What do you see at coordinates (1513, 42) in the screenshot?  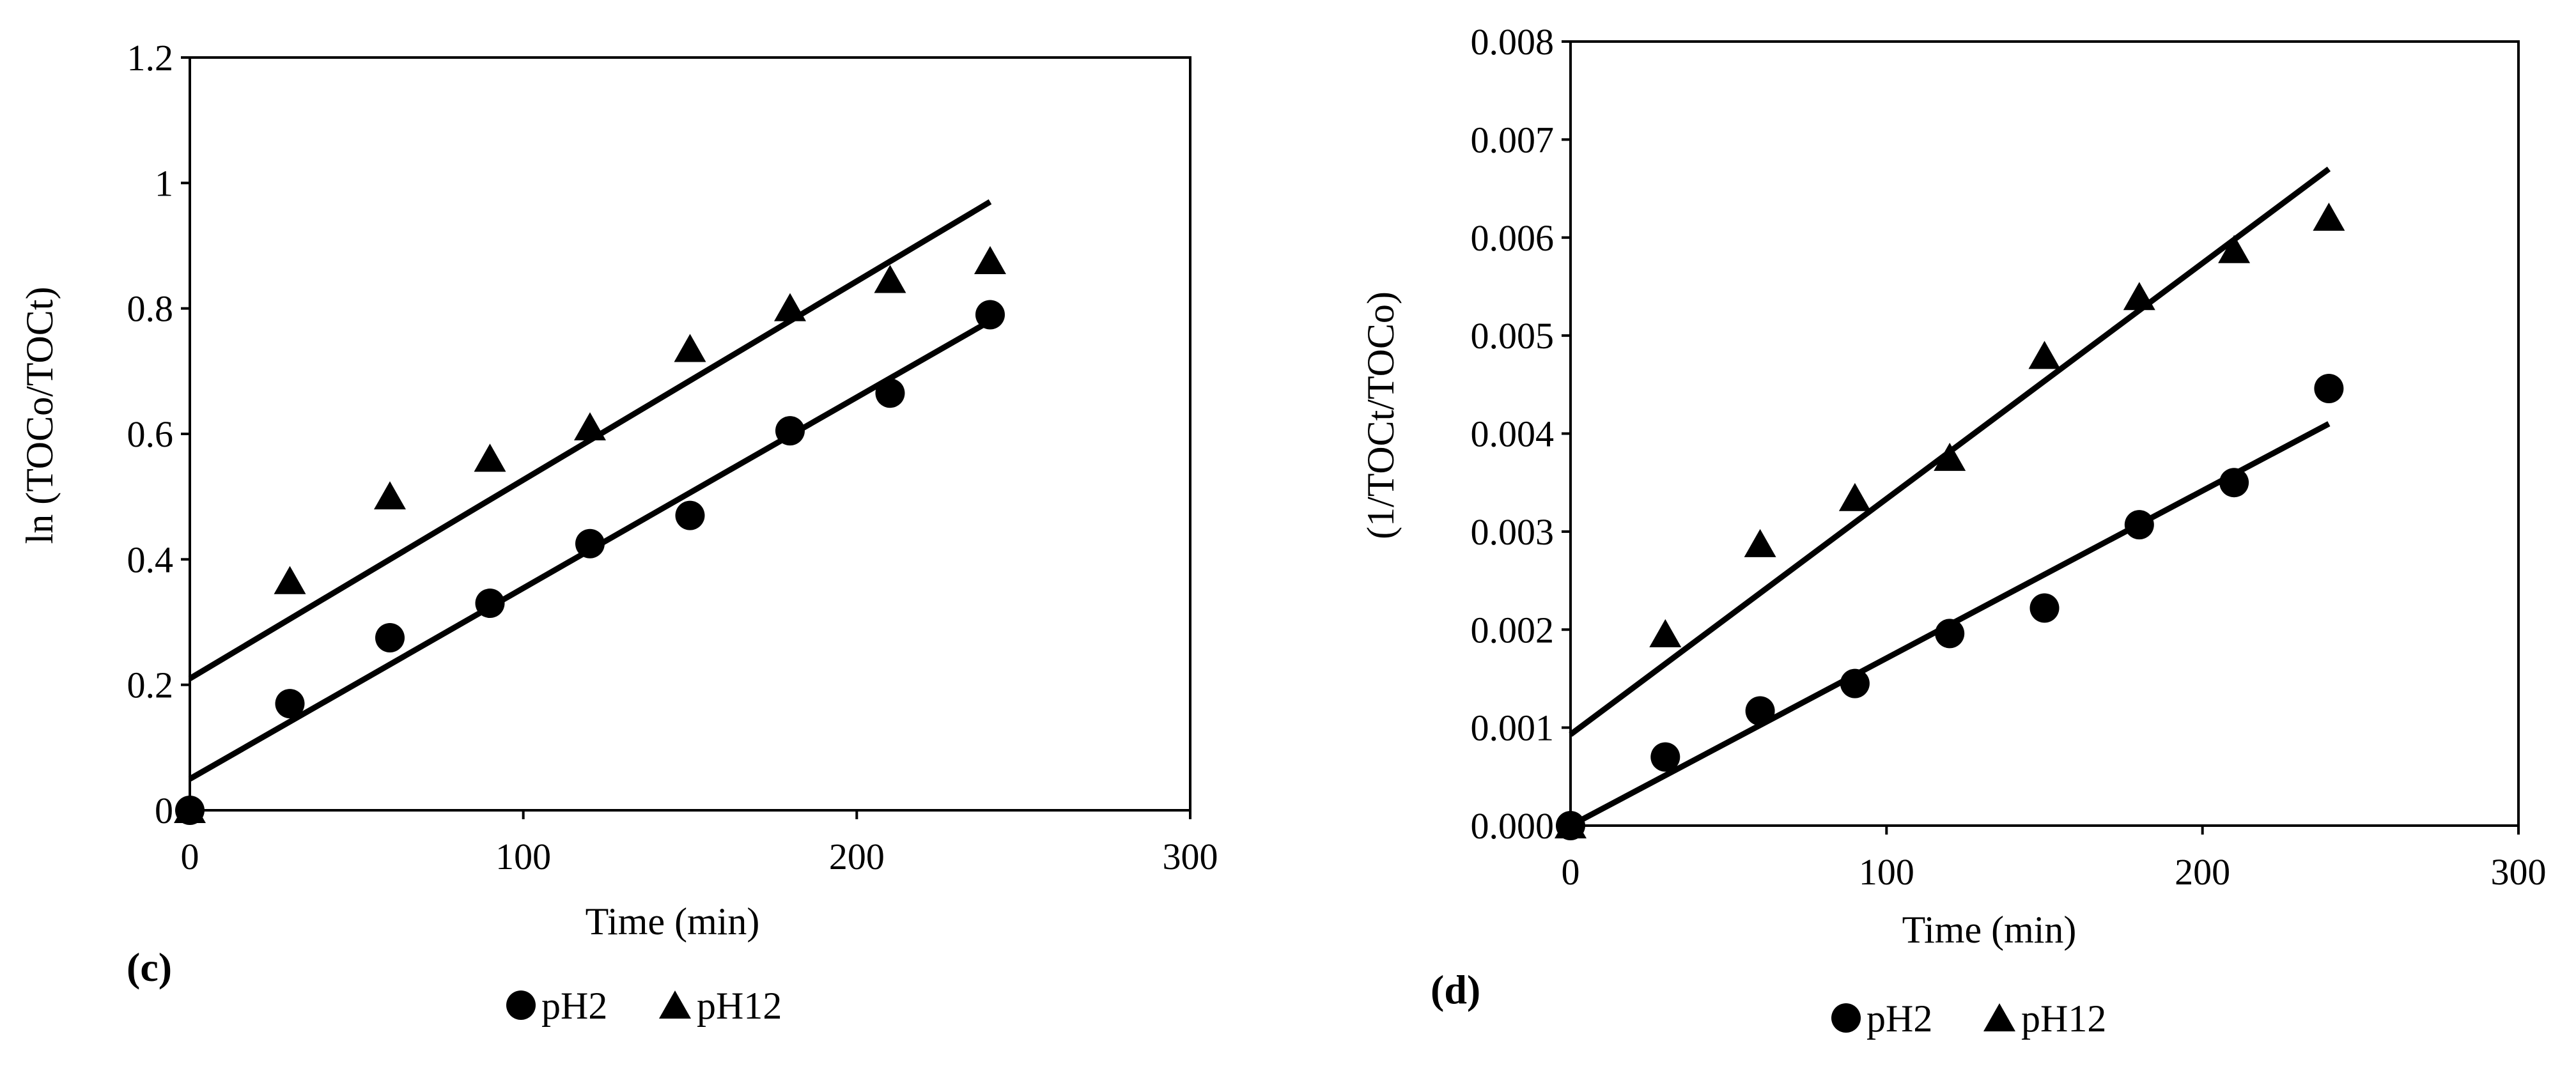 I see `chart-d-y-tick-label: 0.008` at bounding box center [1513, 42].